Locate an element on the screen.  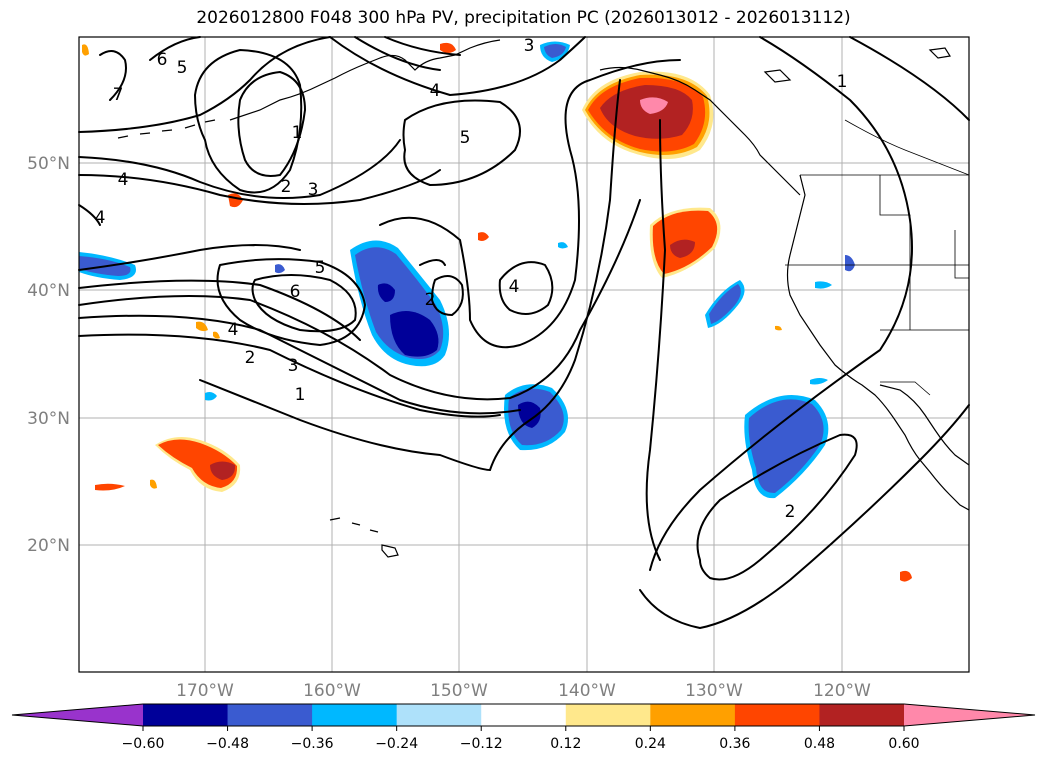
lat-label: 20°N is located at coordinates (48, 546).